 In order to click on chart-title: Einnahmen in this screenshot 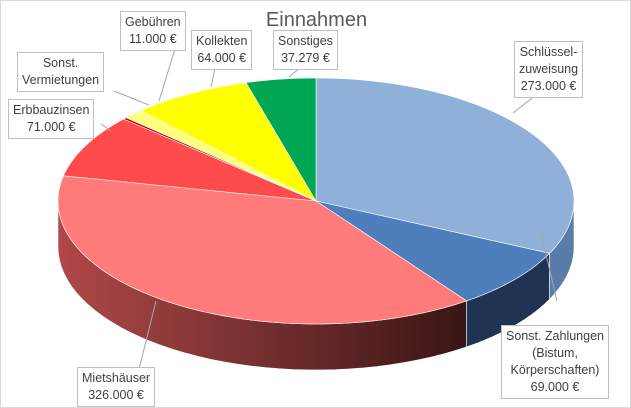, I will do `click(316, 20)`.